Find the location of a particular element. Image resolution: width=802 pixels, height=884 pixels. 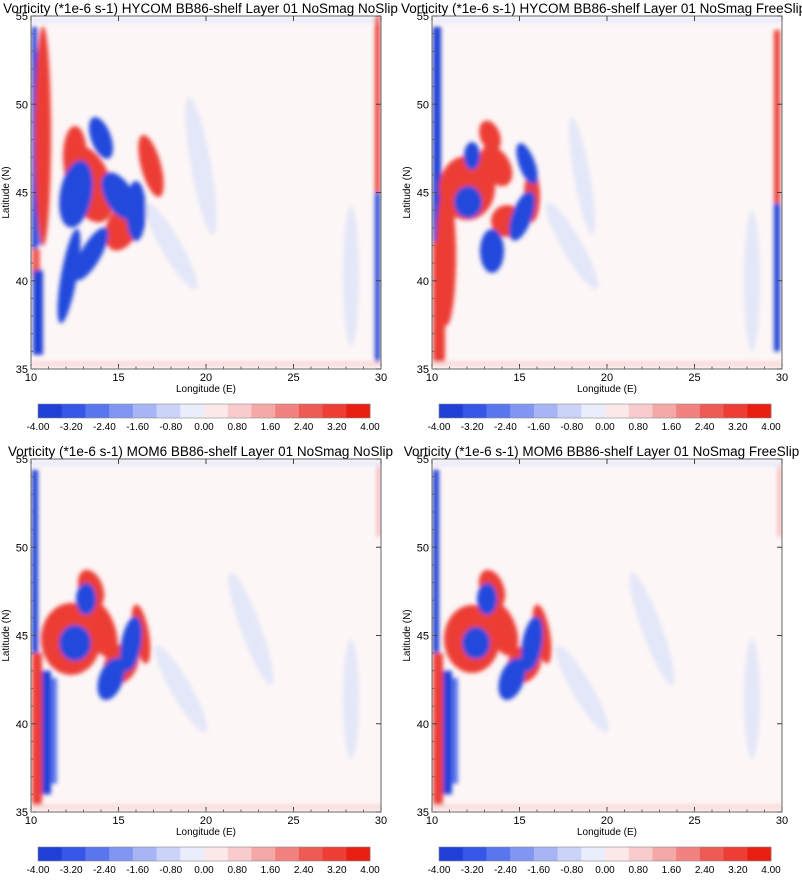

colorbar-label: -1.60 is located at coordinates (538, 427).